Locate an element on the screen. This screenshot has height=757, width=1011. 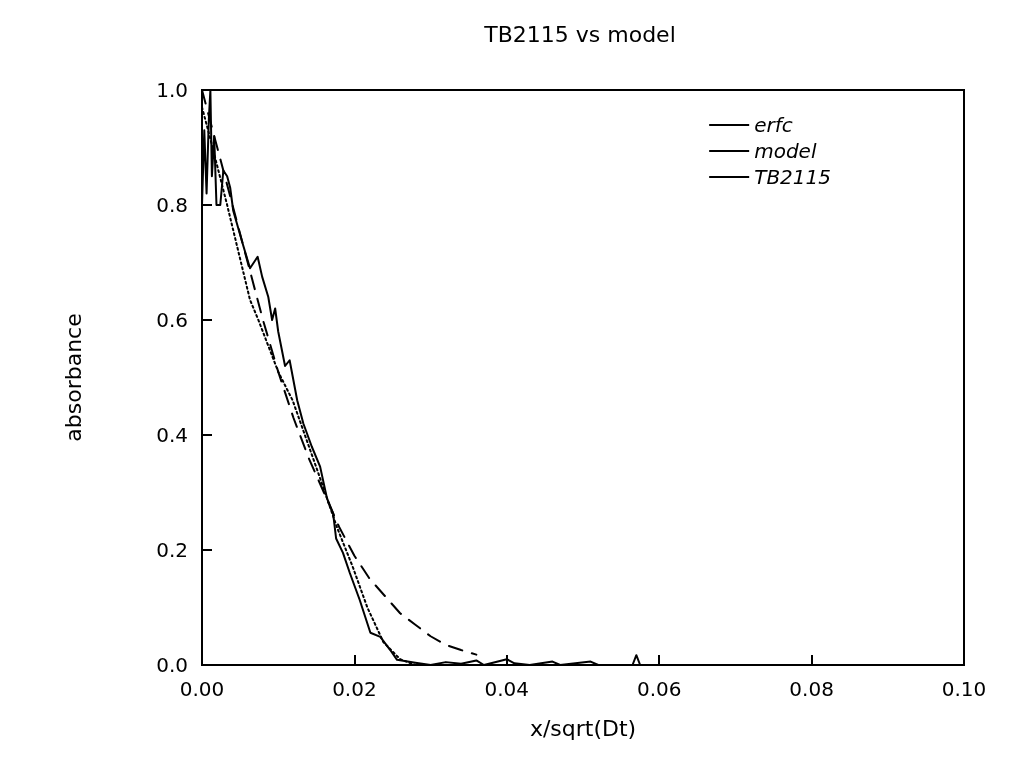
y-tick-label: 0.8 is located at coordinates (172, 205).